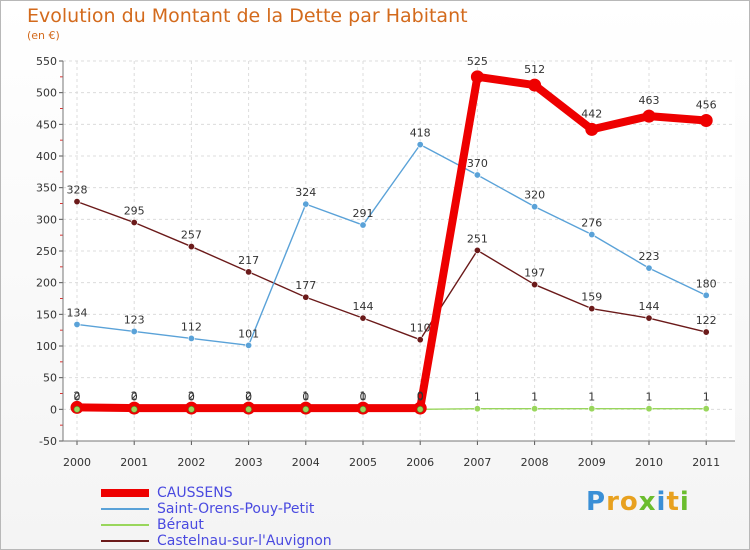 Image resolution: width=750 pixels, height=550 pixels. What do you see at coordinates (248, 260) in the screenshot?
I see `data-label-castelnau-sur-l-auvignon: 217` at bounding box center [248, 260].